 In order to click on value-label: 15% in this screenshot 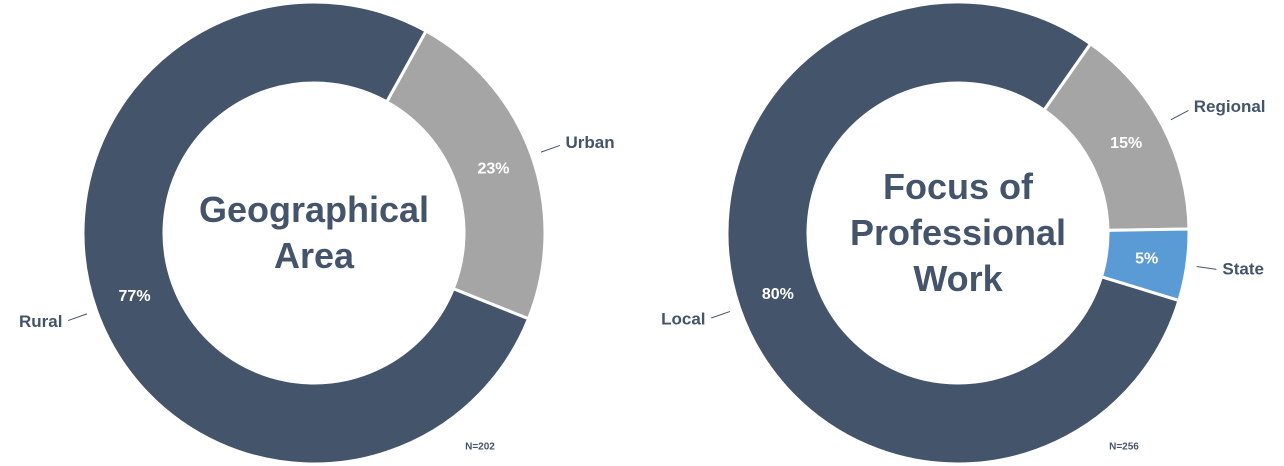, I will do `click(1126, 143)`.